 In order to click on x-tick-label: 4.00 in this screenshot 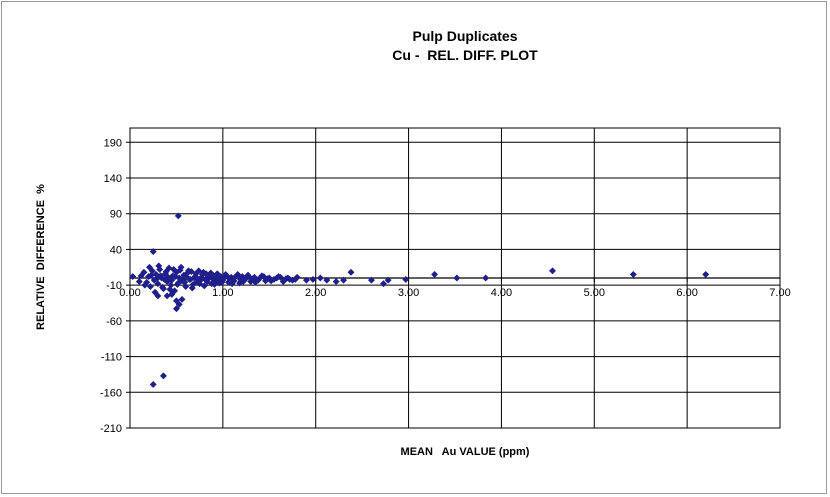, I will do `click(501, 293)`.